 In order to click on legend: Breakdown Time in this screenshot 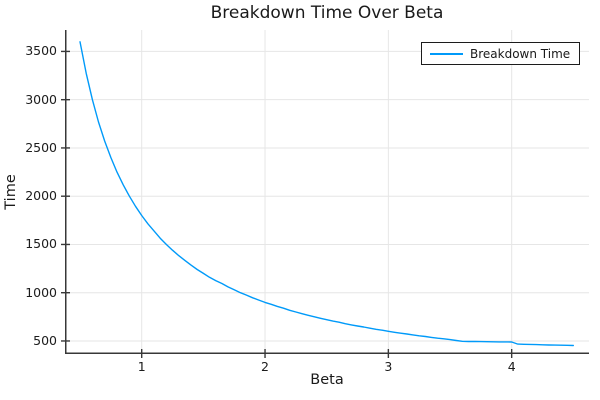, I will do `click(501, 53)`.